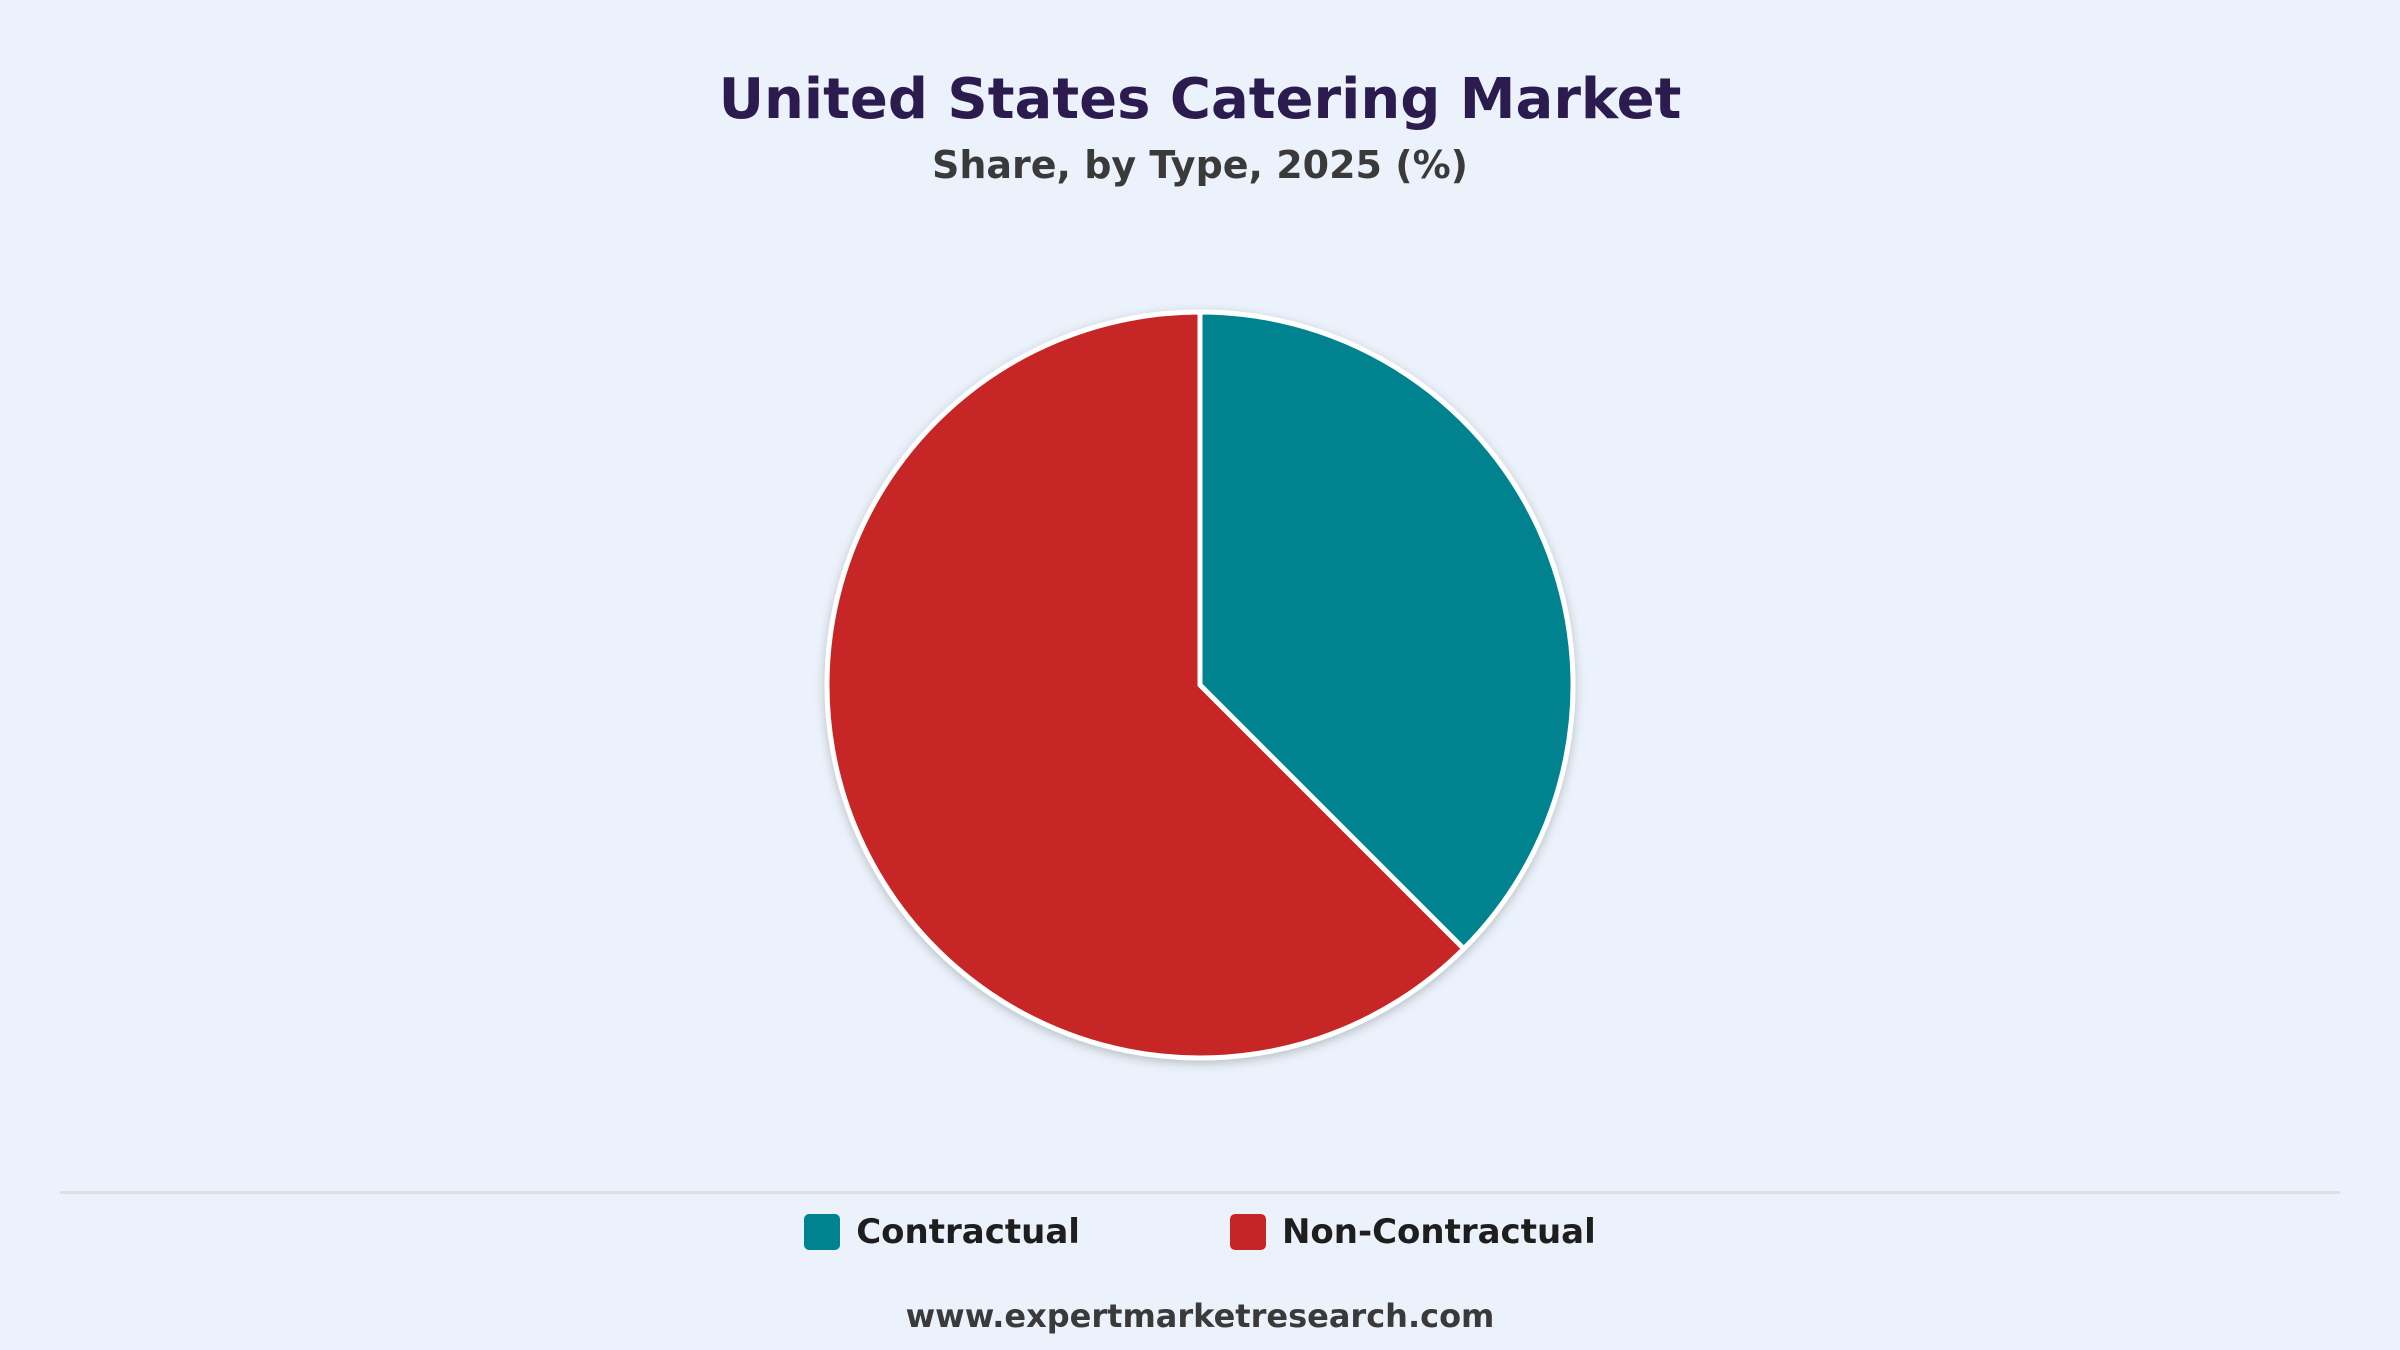 The width and height of the screenshot is (2400, 1350). I want to click on legend-item-contractual: Contractual, so click(942, 1232).